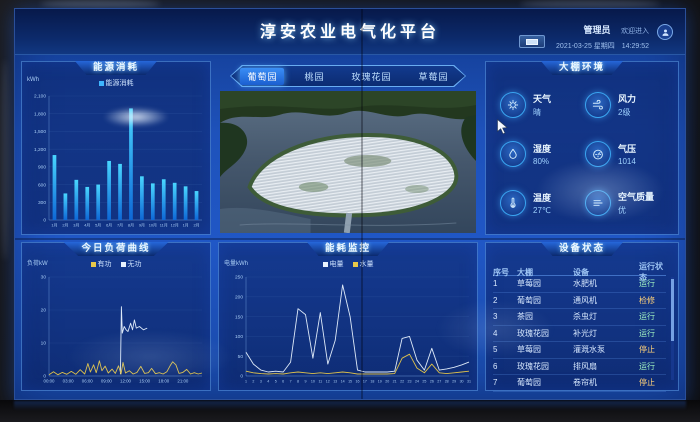  What do you see at coordinates (37, 264) in the screenshot?
I see `load-unit-label: 负荷kW` at bounding box center [37, 264].